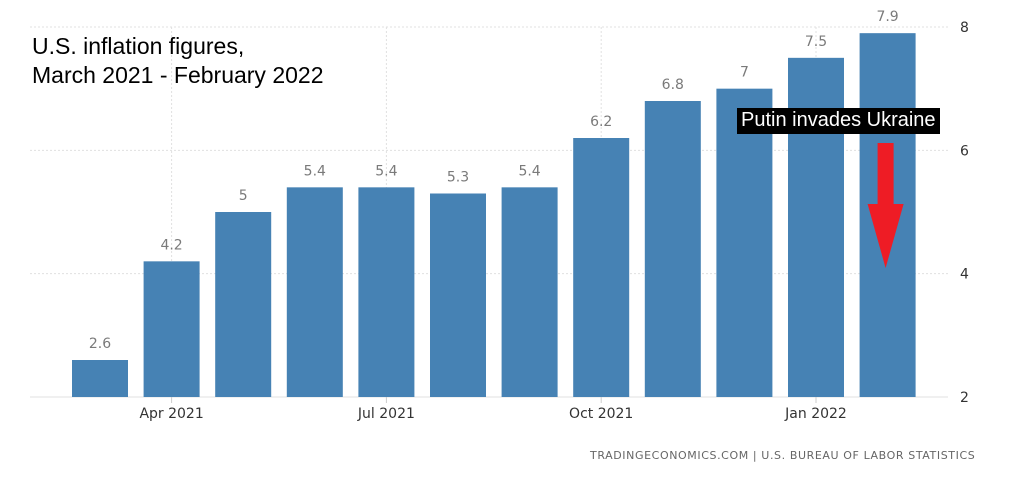 The width and height of the screenshot is (1024, 477). Describe the element at coordinates (816, 42) in the screenshot. I see `bar-value-label: 7.5` at that location.